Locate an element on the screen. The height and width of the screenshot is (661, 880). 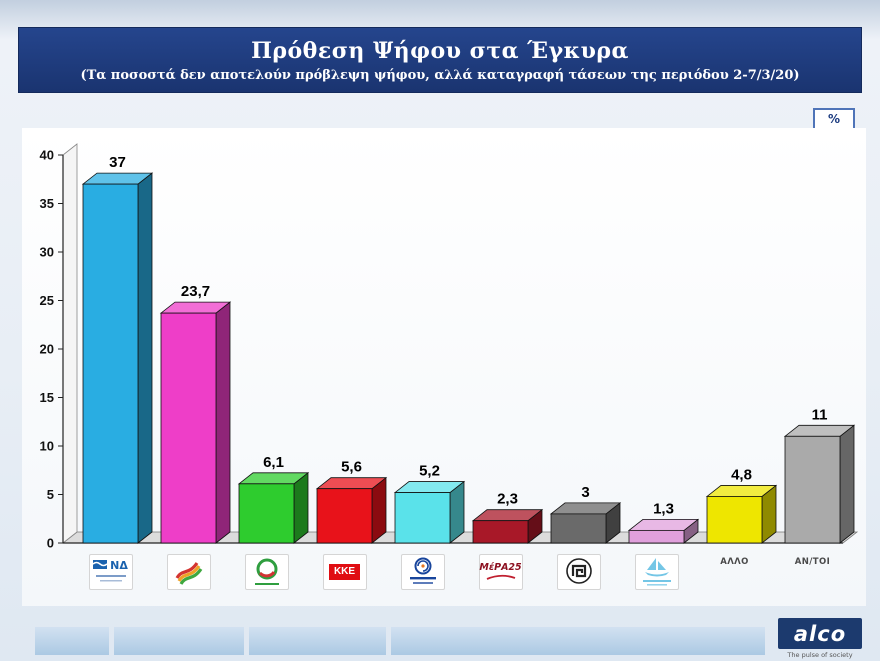
antoi-label: ΑΝ/ΤΟΙ is located at coordinates (812, 562).